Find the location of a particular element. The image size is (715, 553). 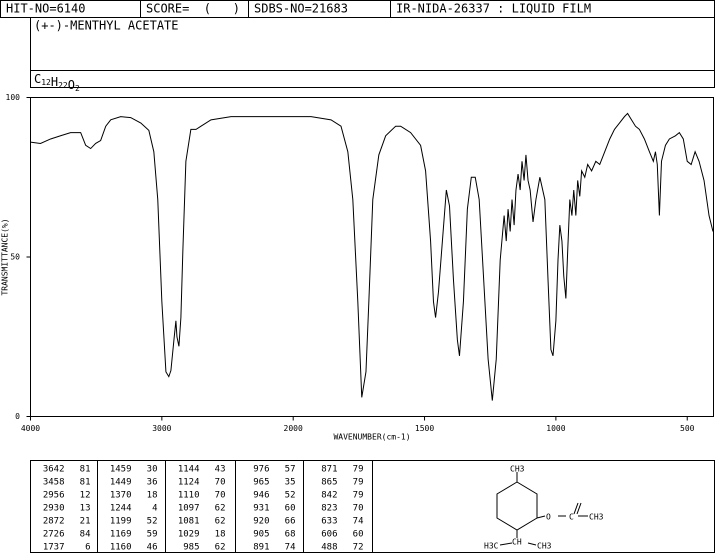

peak-wavenumber: 905 is located at coordinates (261, 535).